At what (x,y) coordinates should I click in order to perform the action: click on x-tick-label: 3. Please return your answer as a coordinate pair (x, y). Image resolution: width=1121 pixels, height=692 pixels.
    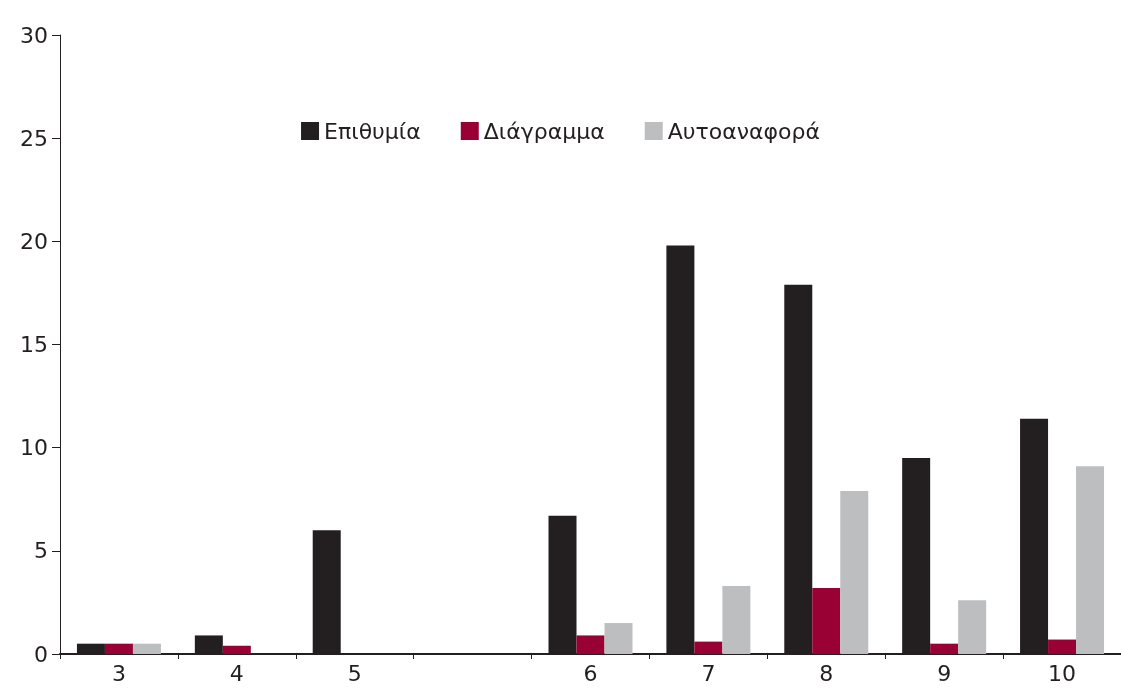
    Looking at the image, I should click on (118, 673).